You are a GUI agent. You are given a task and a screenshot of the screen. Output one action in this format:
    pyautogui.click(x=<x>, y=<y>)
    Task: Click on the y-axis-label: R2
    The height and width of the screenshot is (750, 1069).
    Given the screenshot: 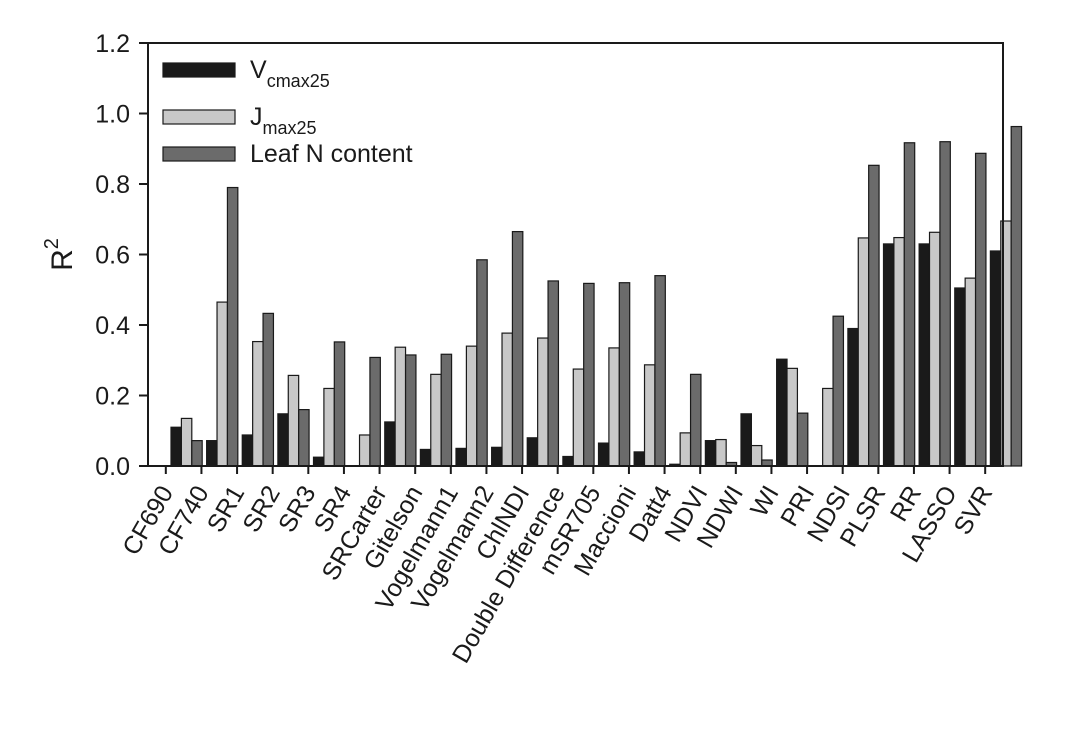 What is the action you would take?
    pyautogui.click(x=60, y=254)
    